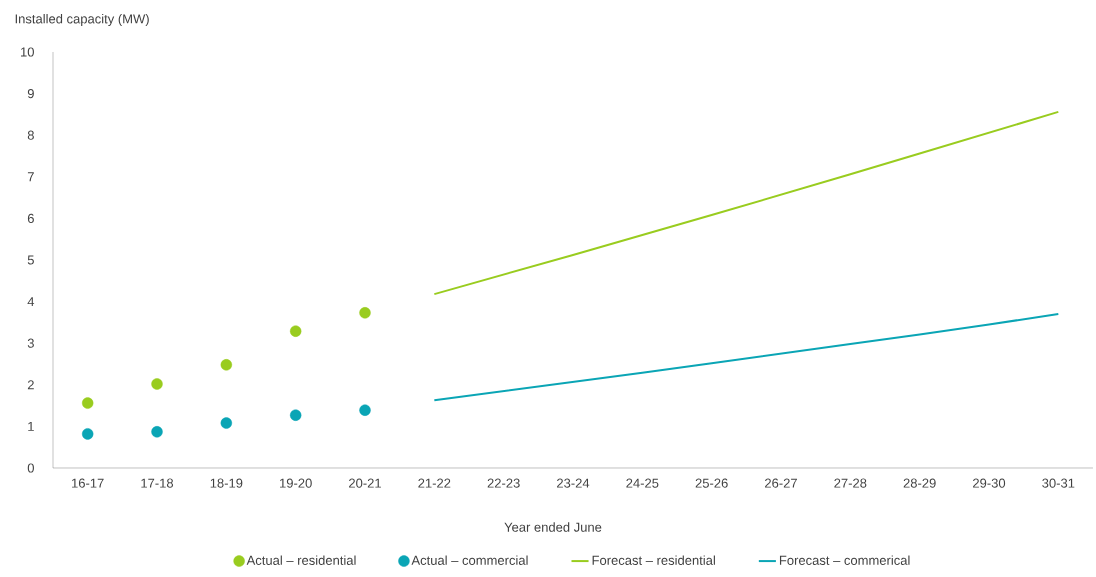 Image resolution: width=1096 pixels, height=577 pixels. What do you see at coordinates (88, 483) in the screenshot?
I see `x-tick-label: 16-17` at bounding box center [88, 483].